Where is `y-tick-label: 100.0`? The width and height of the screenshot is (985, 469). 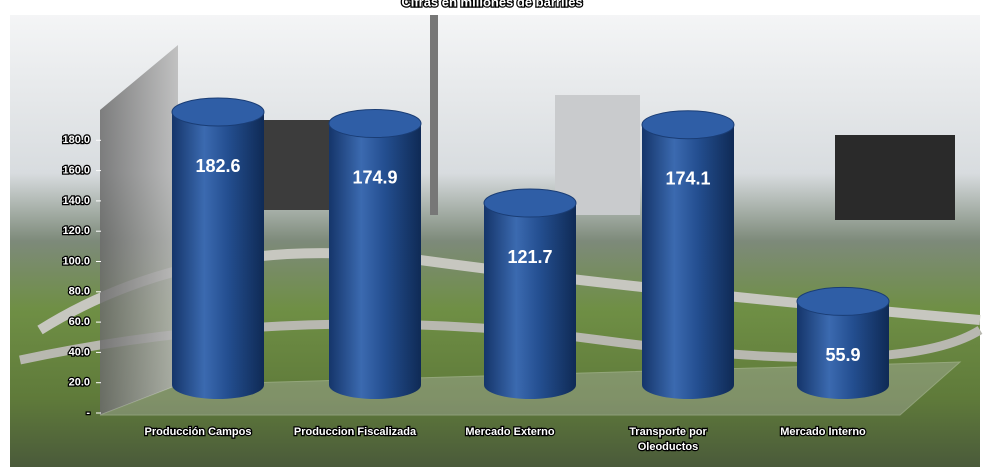 y-tick-label: 100.0 is located at coordinates (76, 261).